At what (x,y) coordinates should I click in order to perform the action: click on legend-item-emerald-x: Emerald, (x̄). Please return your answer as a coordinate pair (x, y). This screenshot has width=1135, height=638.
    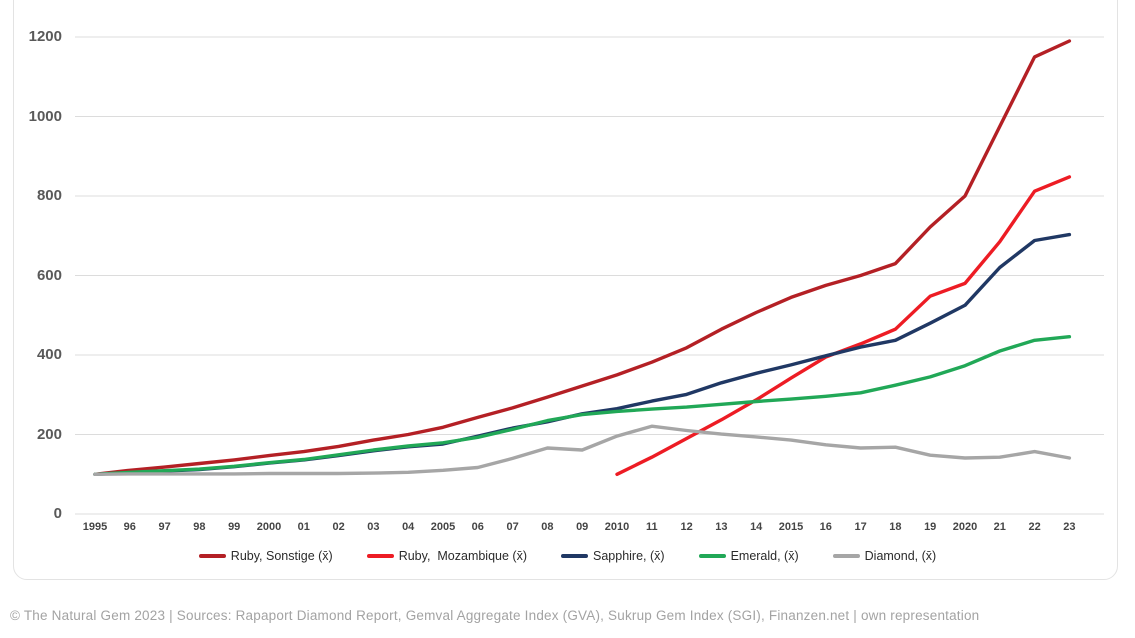
    Looking at the image, I should click on (748, 556).